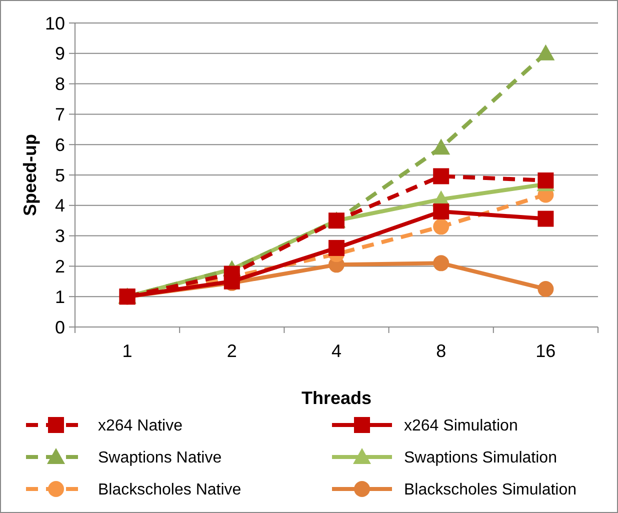 The width and height of the screenshot is (618, 513). I want to click on x-tick-label: 2, so click(231, 351).